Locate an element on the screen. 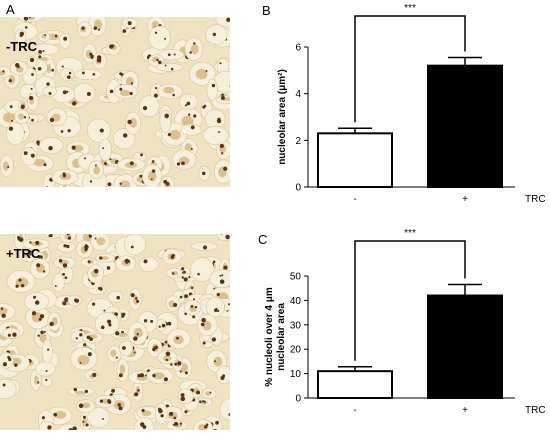 The height and width of the screenshot is (435, 550). panel-letter-b: B is located at coordinates (266, 10).